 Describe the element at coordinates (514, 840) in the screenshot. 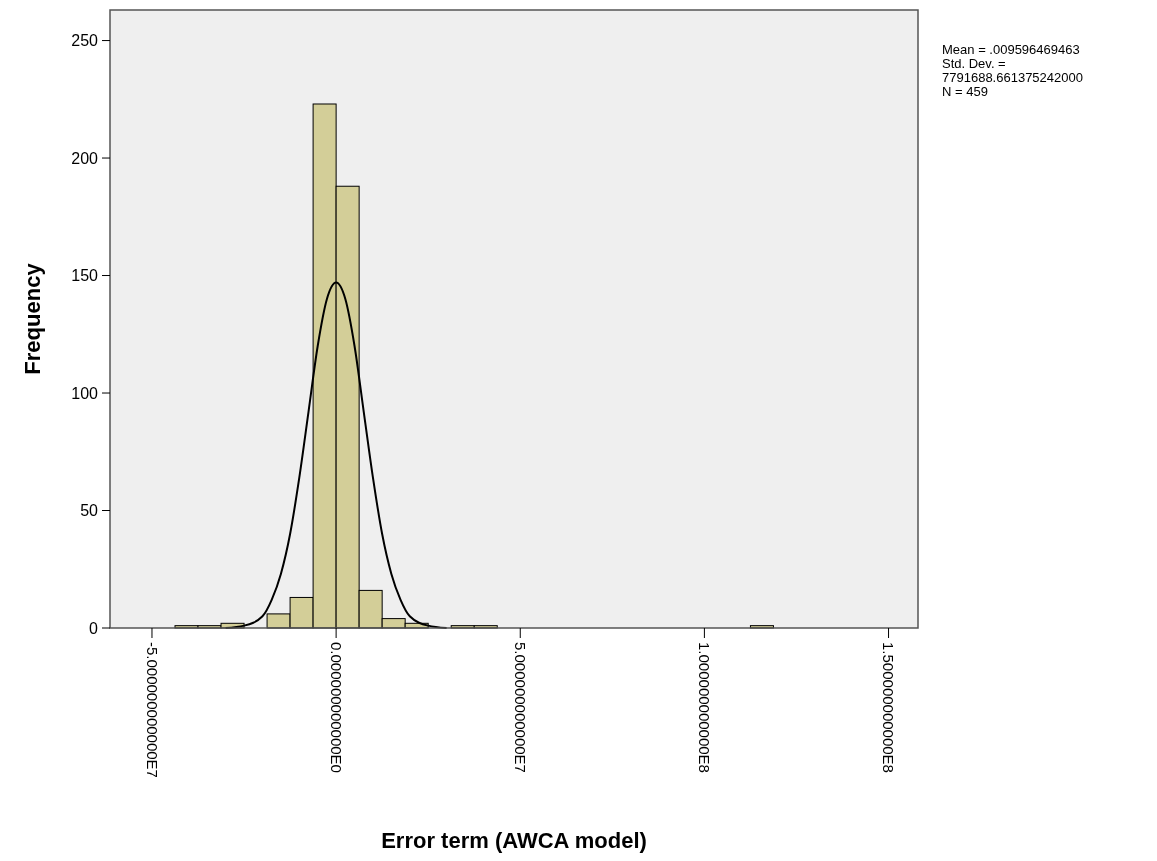

I see `x-axis-title: Error term (AWCA model)` at that location.